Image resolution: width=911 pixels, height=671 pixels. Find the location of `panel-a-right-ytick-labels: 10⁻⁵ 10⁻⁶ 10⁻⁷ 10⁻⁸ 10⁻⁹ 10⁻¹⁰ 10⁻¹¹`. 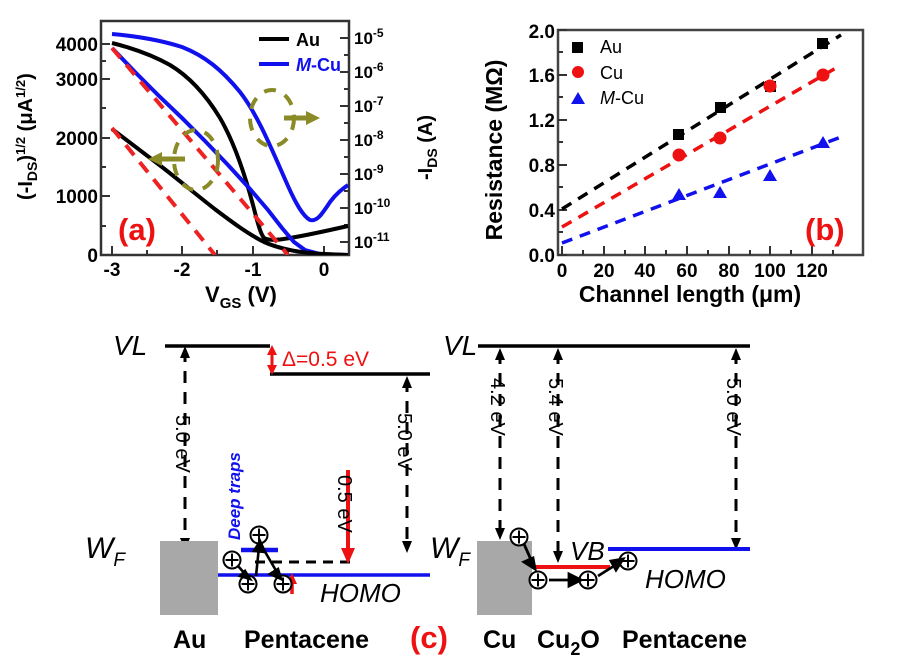

panel-a-right-ytick-labels: 10⁻⁵ 10⁻⁶ 10⁻⁷ 10⁻⁸ 10⁻⁹ 10⁻¹⁰ 10⁻¹¹ is located at coordinates (372, 139).